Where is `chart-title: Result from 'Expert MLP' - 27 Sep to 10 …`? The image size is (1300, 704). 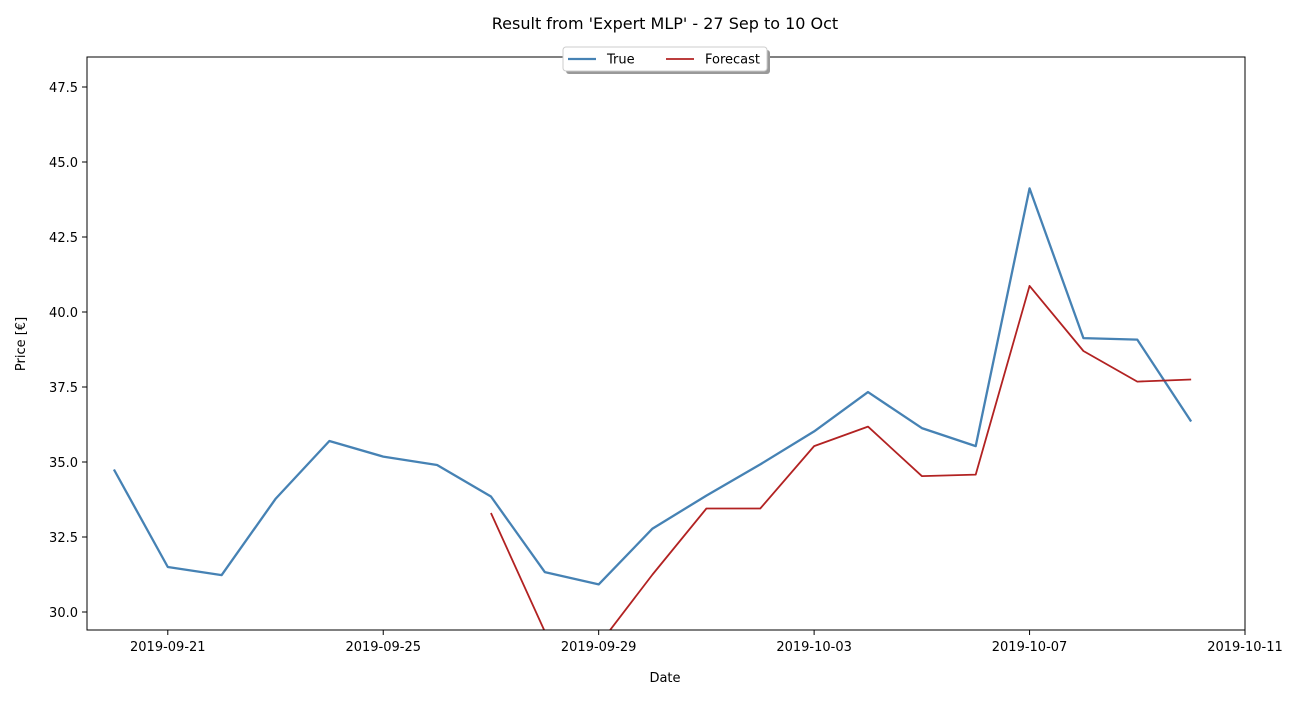 chart-title: Result from 'Expert MLP' - 27 Sep to 10 … is located at coordinates (665, 23).